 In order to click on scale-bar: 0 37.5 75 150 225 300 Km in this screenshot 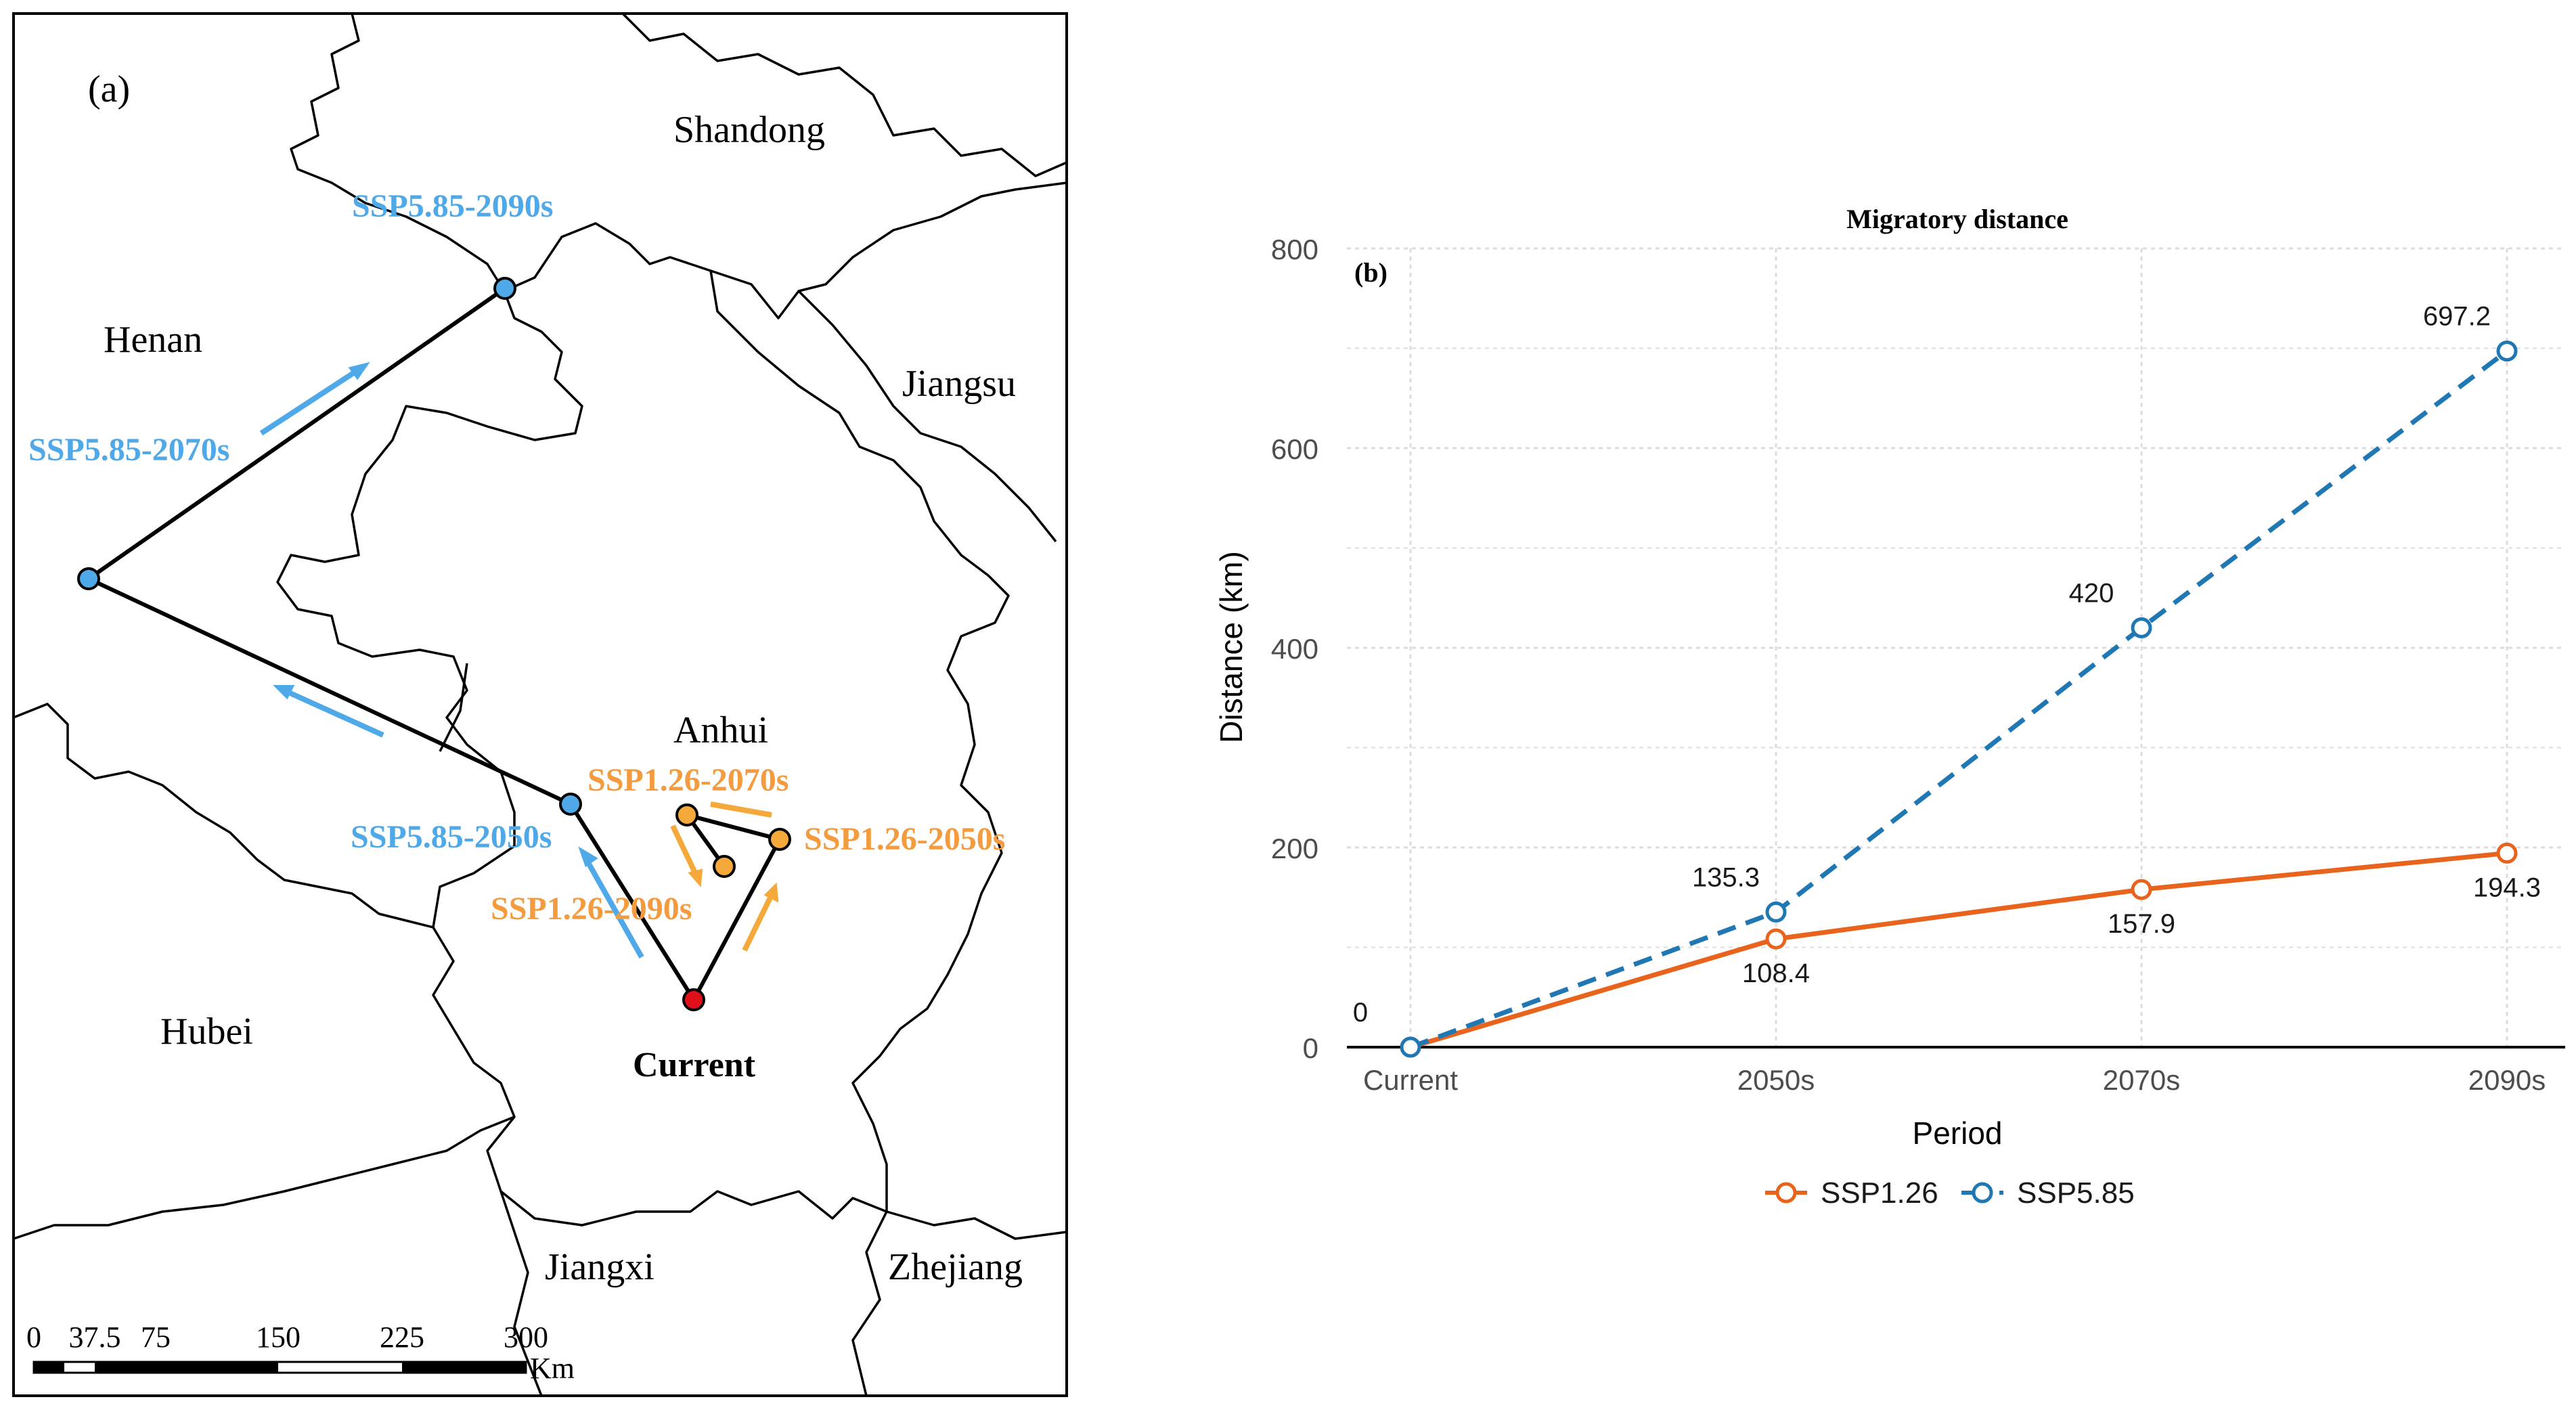, I will do `click(300, 1353)`.